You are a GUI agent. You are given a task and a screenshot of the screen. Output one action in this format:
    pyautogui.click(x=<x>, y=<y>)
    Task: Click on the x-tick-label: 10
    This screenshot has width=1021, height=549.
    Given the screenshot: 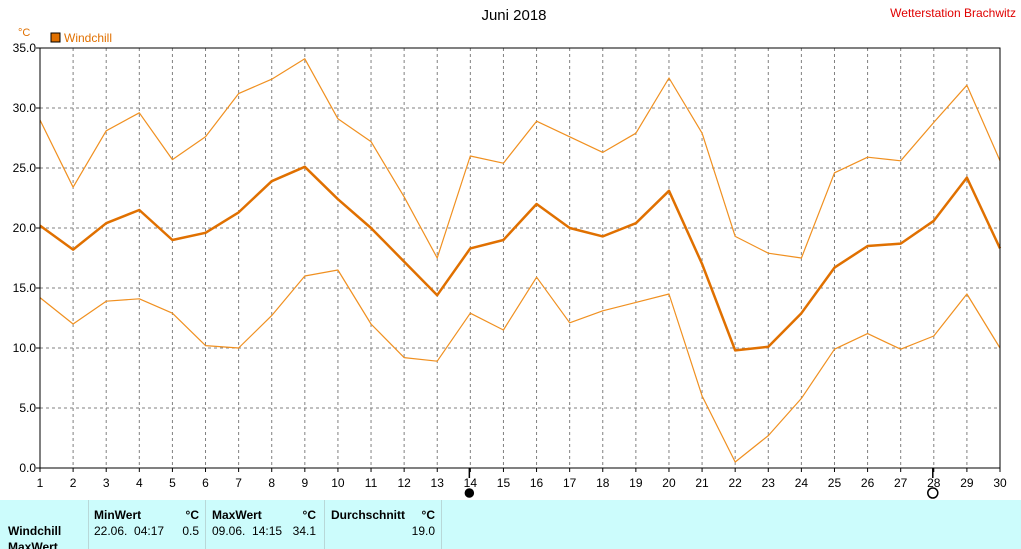 What is the action you would take?
    pyautogui.click(x=338, y=483)
    